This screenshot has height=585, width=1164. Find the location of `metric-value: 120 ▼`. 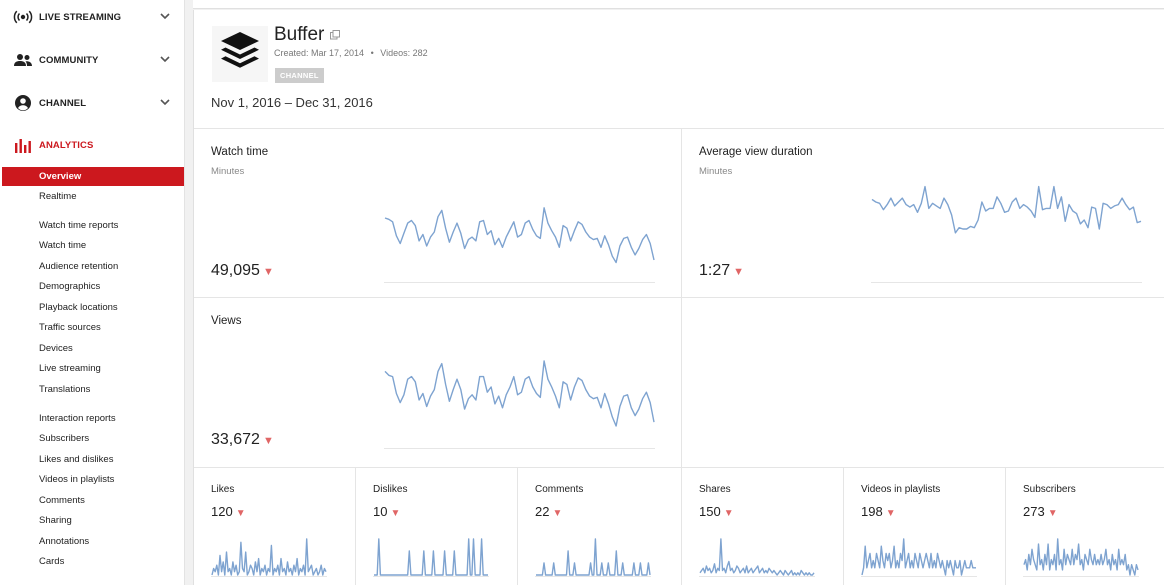

metric-value: 120 ▼ is located at coordinates (228, 511).